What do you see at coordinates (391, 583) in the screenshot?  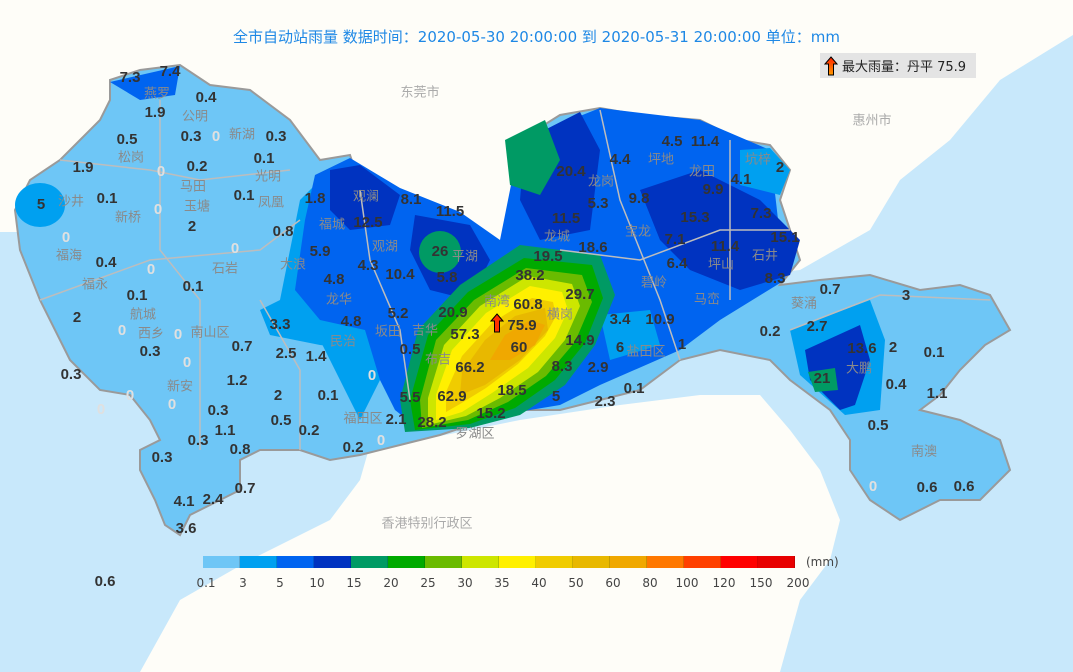 I see `legend-tick-label: 20` at bounding box center [391, 583].